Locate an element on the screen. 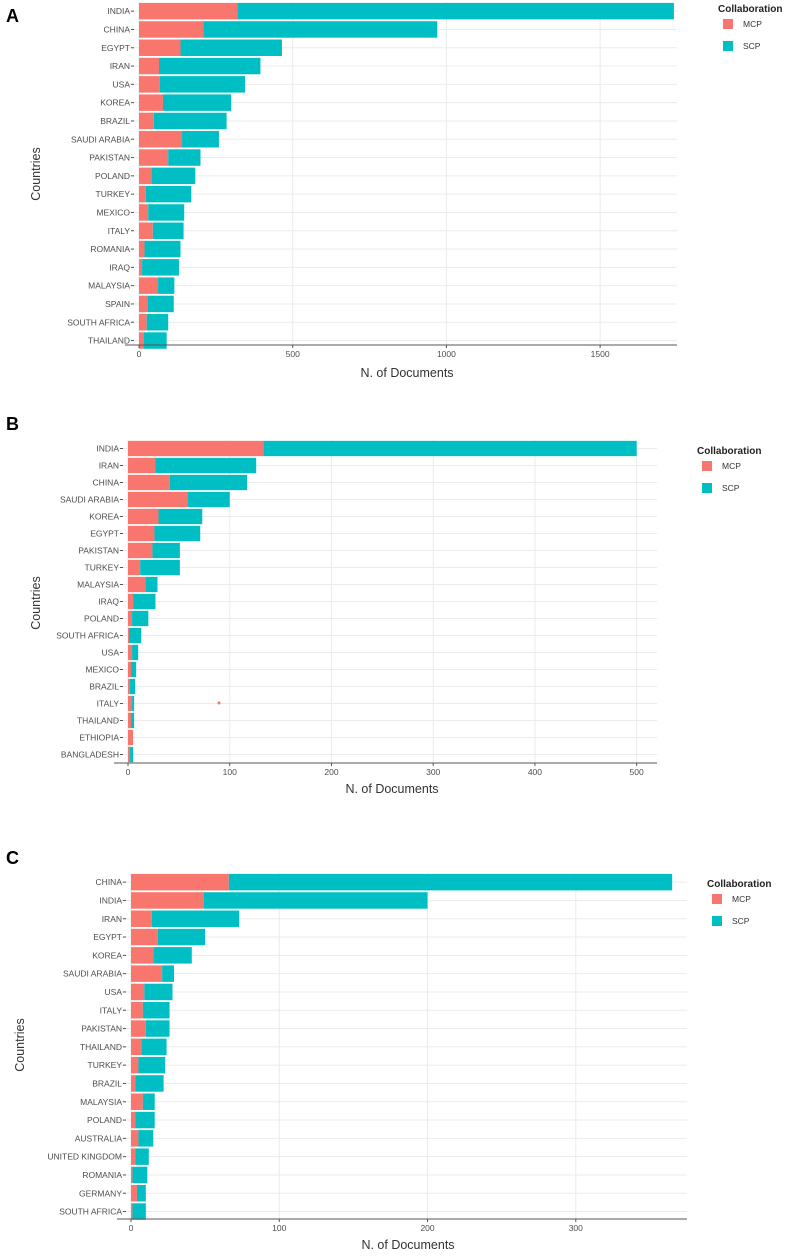  y-tick-label-saudi-arabia: SAUDI ARABIA is located at coordinates (92, 974).